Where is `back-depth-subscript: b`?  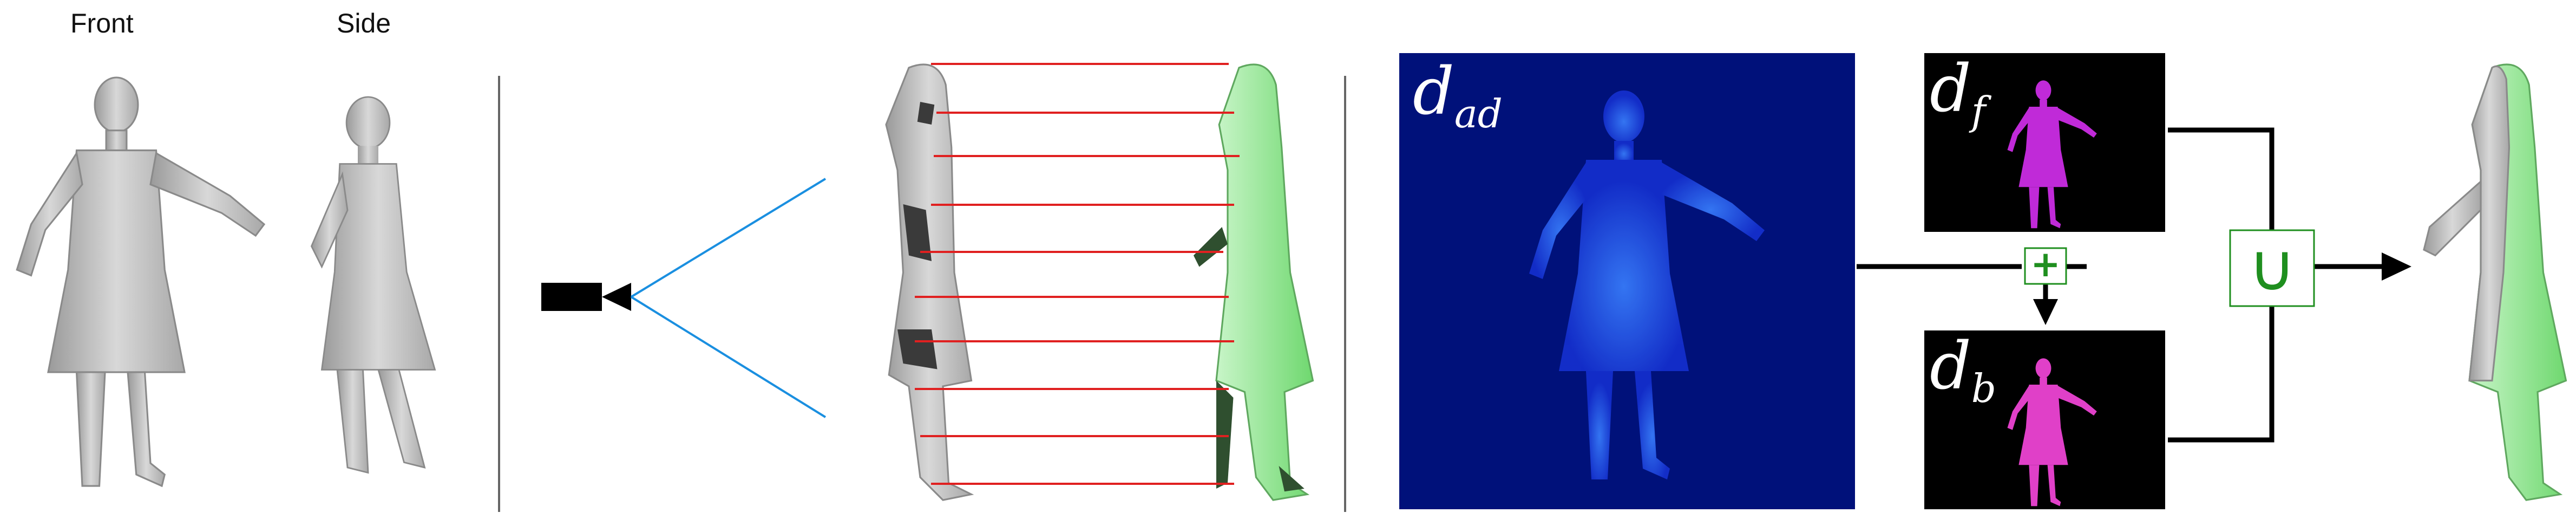
back-depth-subscript: b is located at coordinates (1984, 389).